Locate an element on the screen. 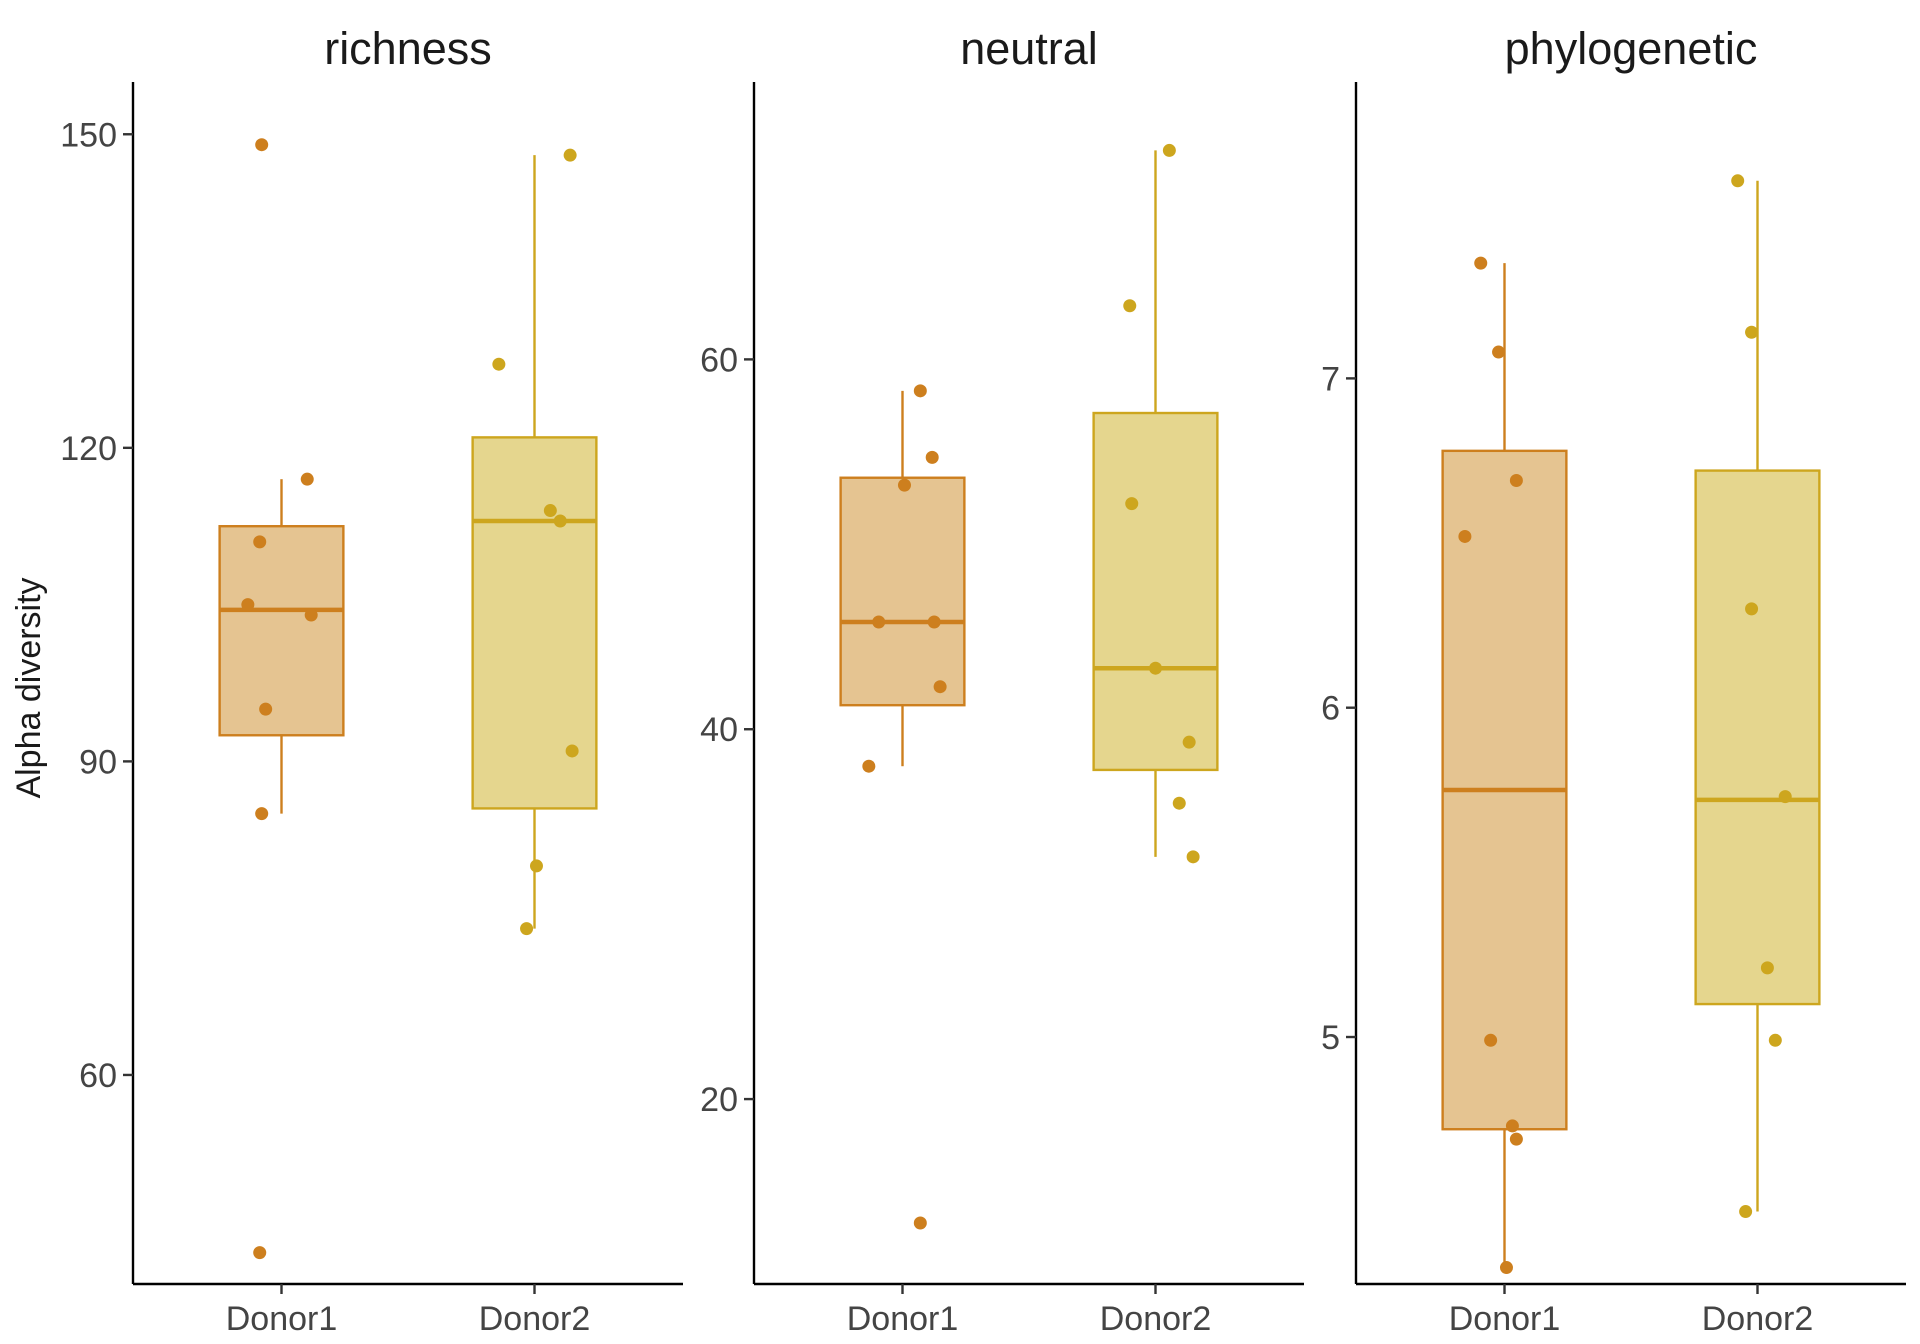 This screenshot has width=1920, height=1344. y-tick-label: 5 is located at coordinates (1330, 1038).